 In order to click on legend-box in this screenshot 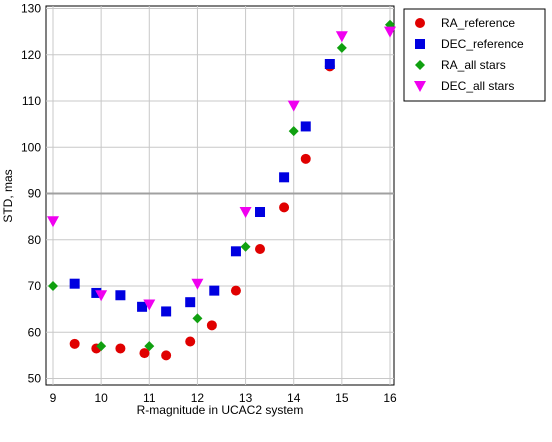, I will do `click(474, 55)`.